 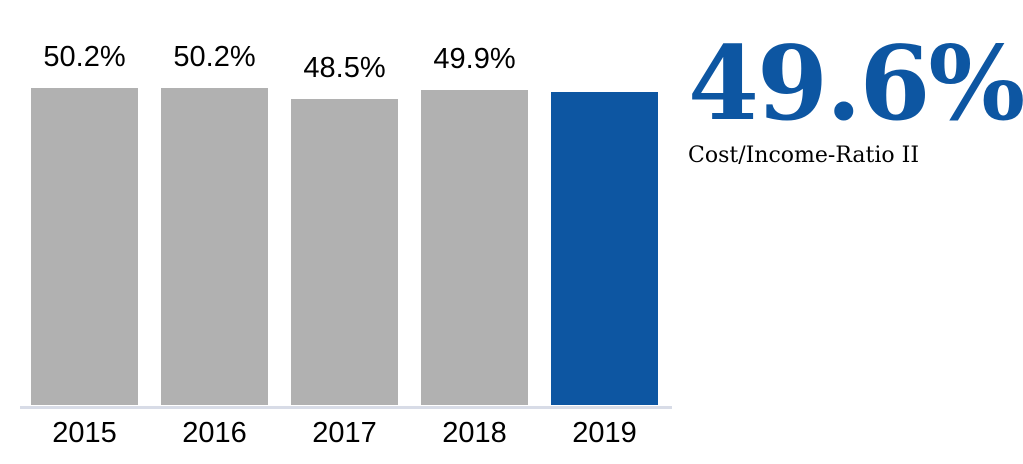 What do you see at coordinates (804, 156) in the screenshot?
I see `callout-label: Cost/Income-Ratio II` at bounding box center [804, 156].